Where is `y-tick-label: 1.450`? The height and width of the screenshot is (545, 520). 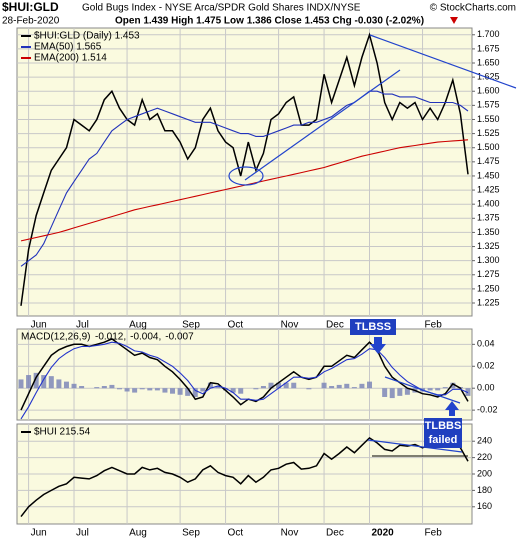
y-tick-label: 1.450 is located at coordinates (488, 175).